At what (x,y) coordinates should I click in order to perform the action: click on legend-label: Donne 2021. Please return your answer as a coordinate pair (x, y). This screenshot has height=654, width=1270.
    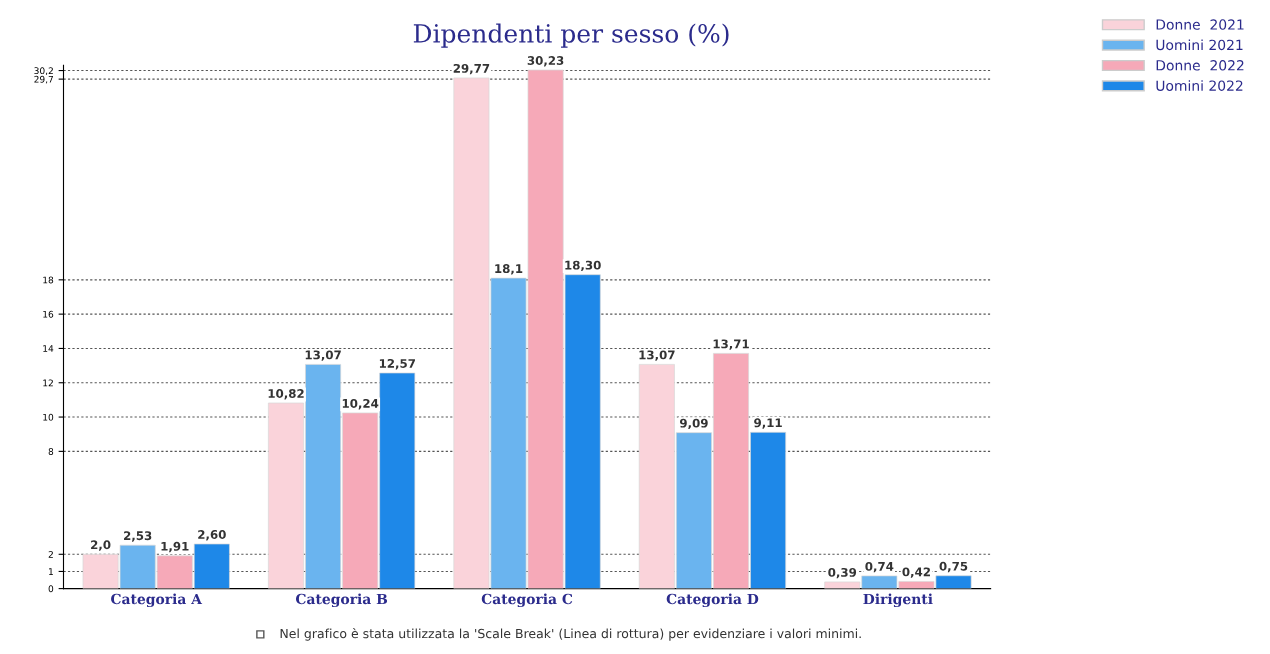
    Looking at the image, I should click on (1200, 24).